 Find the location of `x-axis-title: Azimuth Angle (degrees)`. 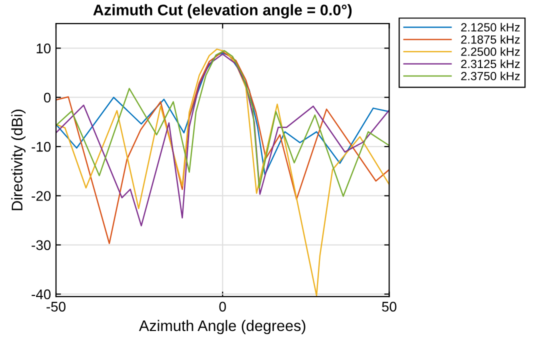

x-axis-title: Azimuth Angle (degrees) is located at coordinates (222, 327).